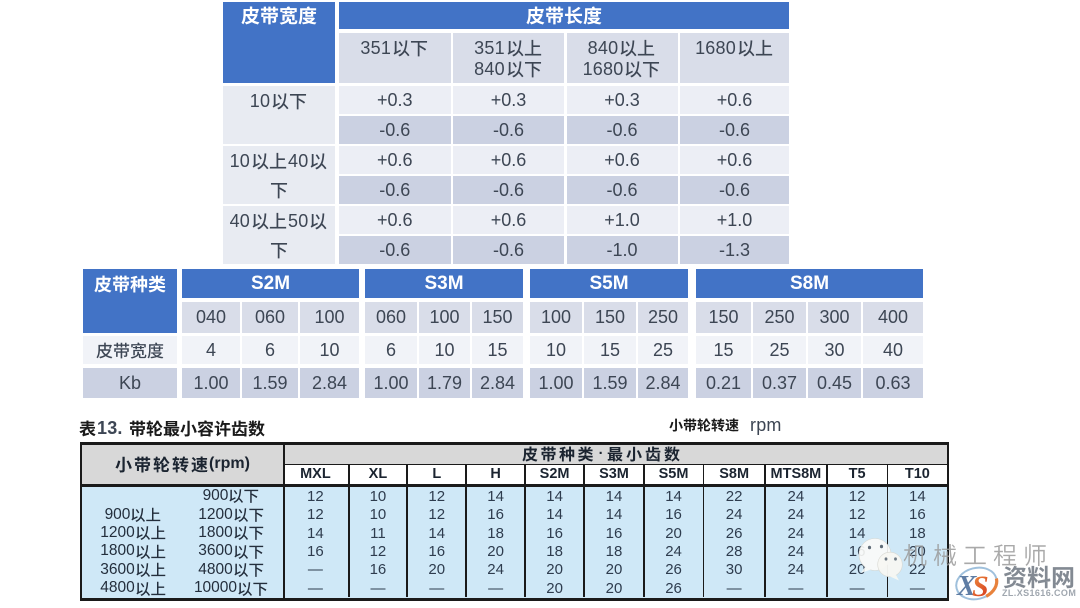 Image resolution: width=1080 pixels, height=608 pixels. I want to click on svg-text: S, so click(980, 586).